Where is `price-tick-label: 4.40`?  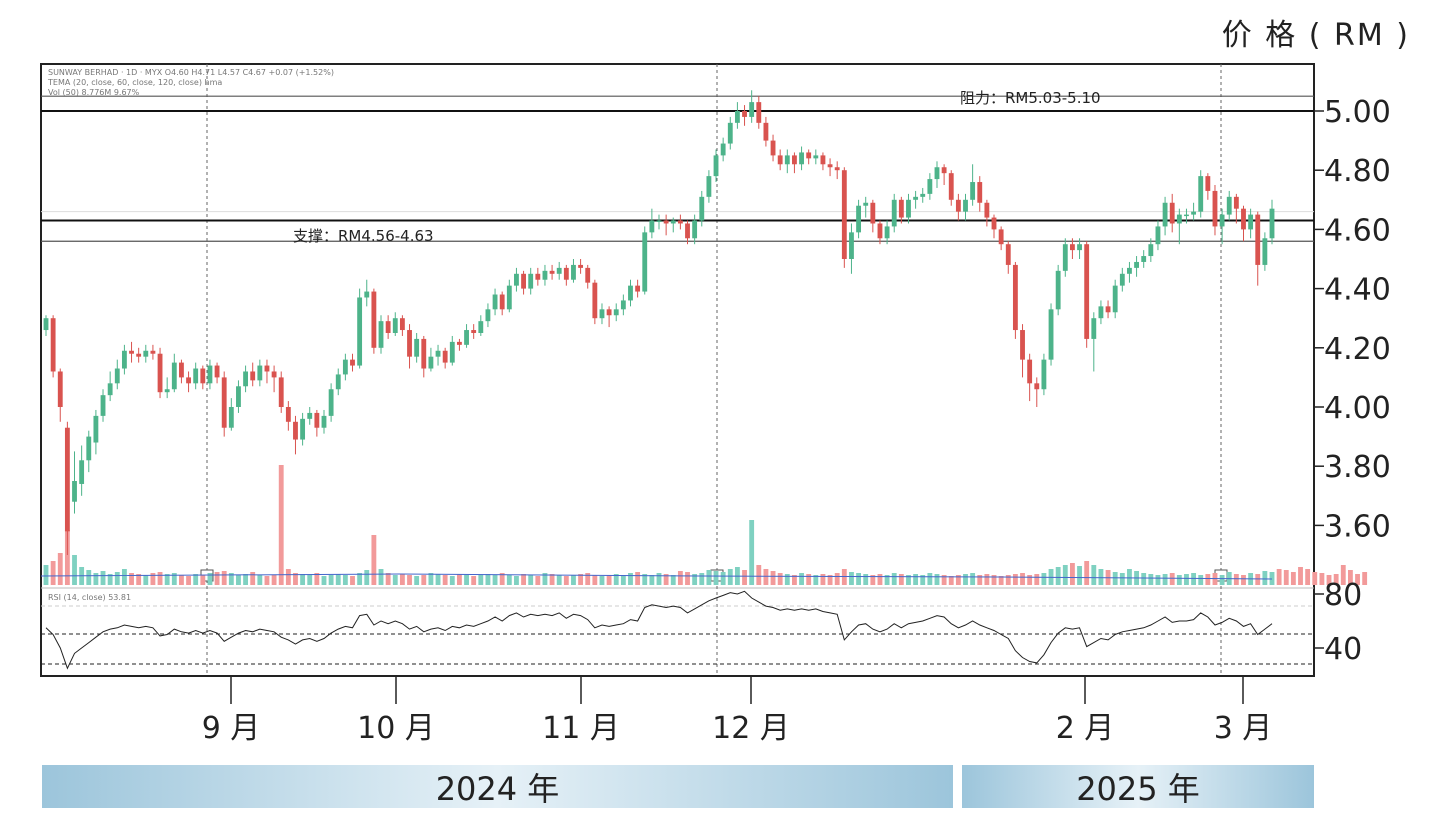
price-tick-label: 4.40 is located at coordinates (1357, 290).